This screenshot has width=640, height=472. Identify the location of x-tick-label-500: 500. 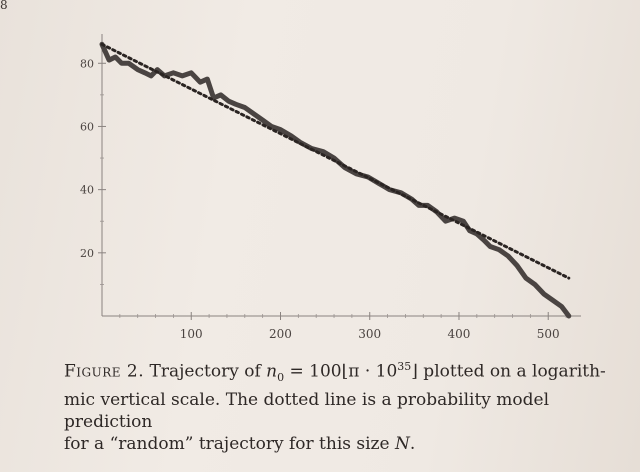
(548, 332).